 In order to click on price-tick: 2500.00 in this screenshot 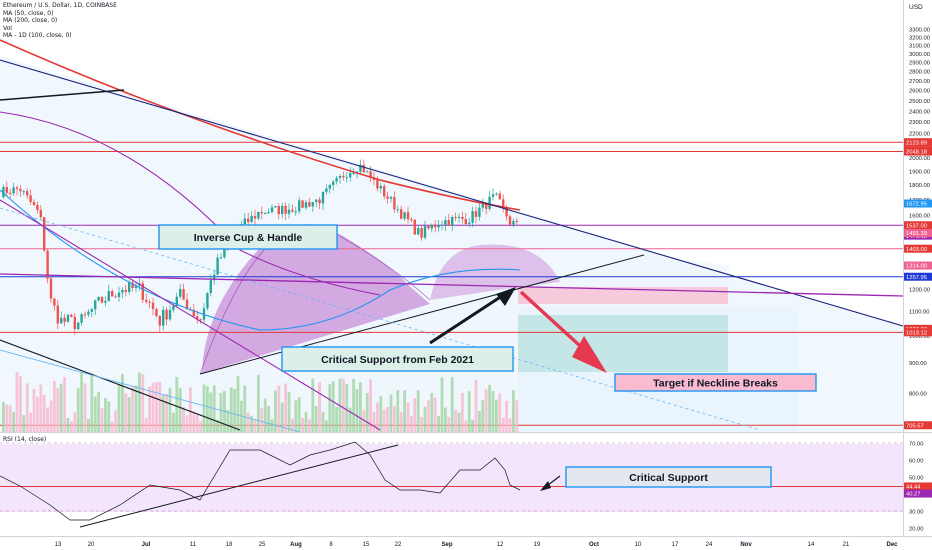, I will do `click(919, 102)`.